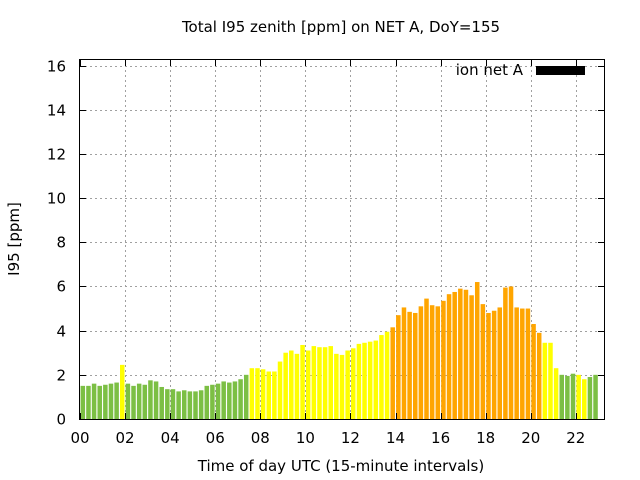 This screenshot has height=480, width=640. What do you see at coordinates (61, 287) in the screenshot?
I see `y-tick-label: 6` at bounding box center [61, 287].